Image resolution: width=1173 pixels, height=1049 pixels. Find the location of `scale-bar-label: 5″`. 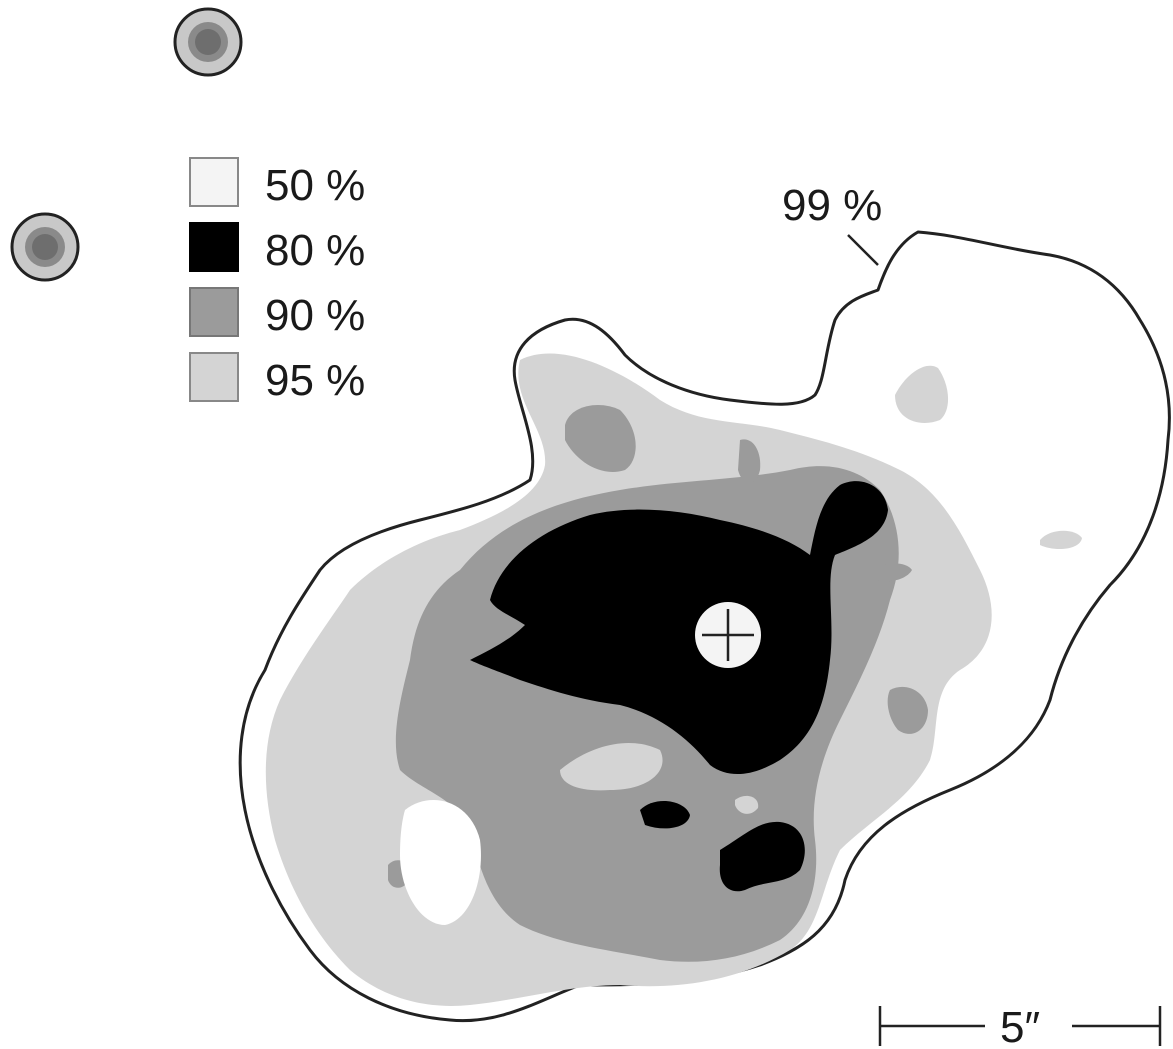

scale-bar-label: 5″ is located at coordinates (1020, 1026).